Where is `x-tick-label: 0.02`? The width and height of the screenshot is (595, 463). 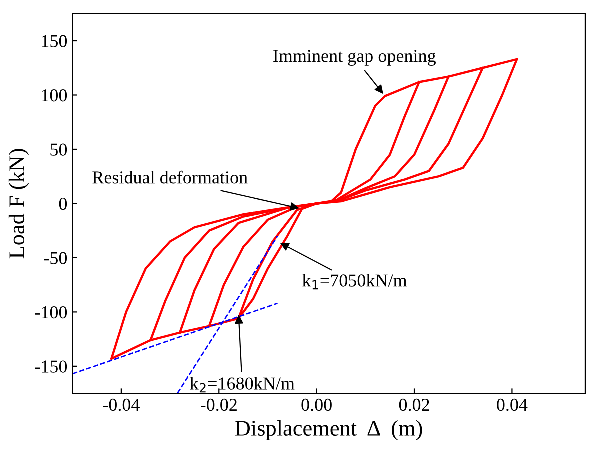 x-tick-label: 0.02 is located at coordinates (414, 405).